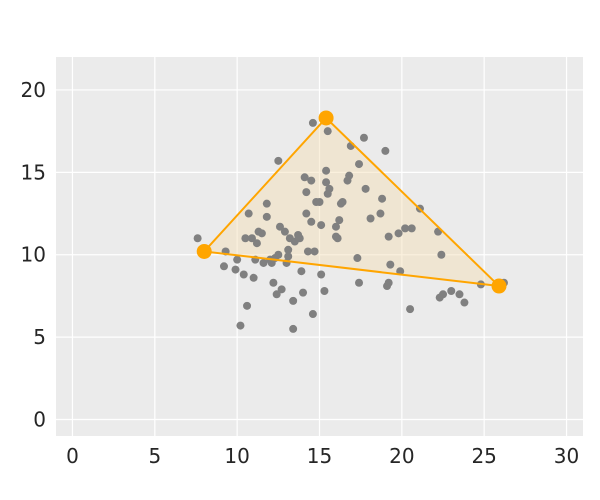 This screenshot has height=500, width=600. I want to click on x-tick-label: 0, so click(72, 456).